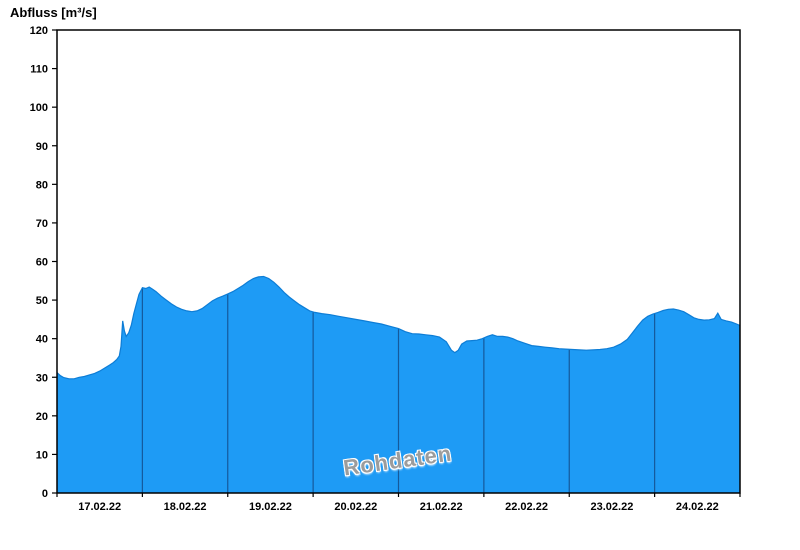 The width and height of the screenshot is (800, 550). Describe the element at coordinates (42, 224) in the screenshot. I see `y-axis-tick-label: 70` at that location.